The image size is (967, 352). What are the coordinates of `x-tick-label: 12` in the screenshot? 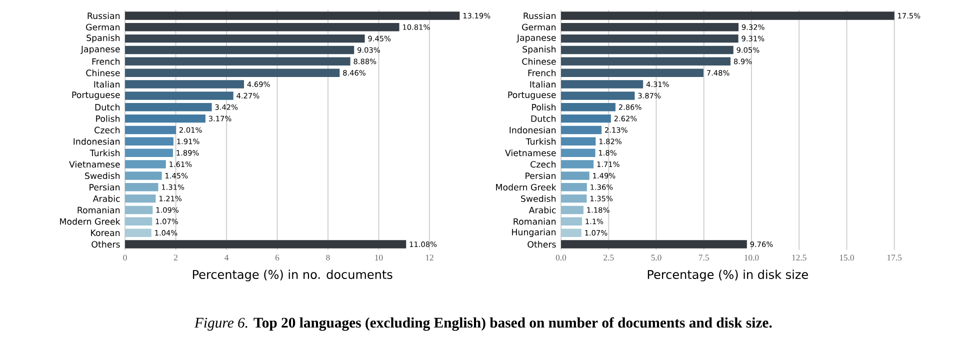 It's located at (430, 257).